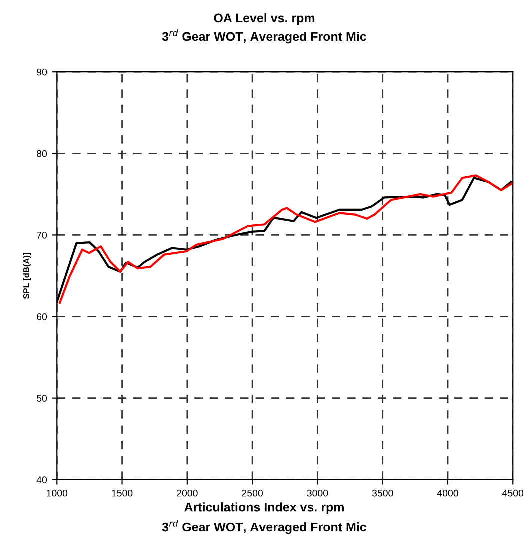 This screenshot has height=538, width=529. Describe the element at coordinates (57, 493) in the screenshot. I see `x-tick-label: 1000` at that location.